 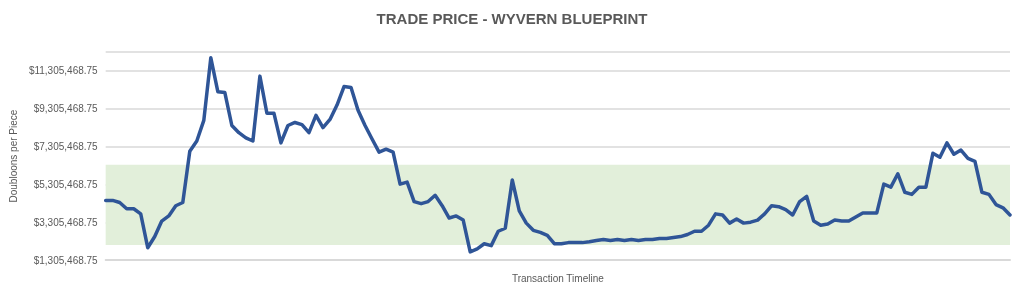 I want to click on chart-title: TRADE PRICE - WYVERN BLUEPRINT, so click(x=512, y=18).